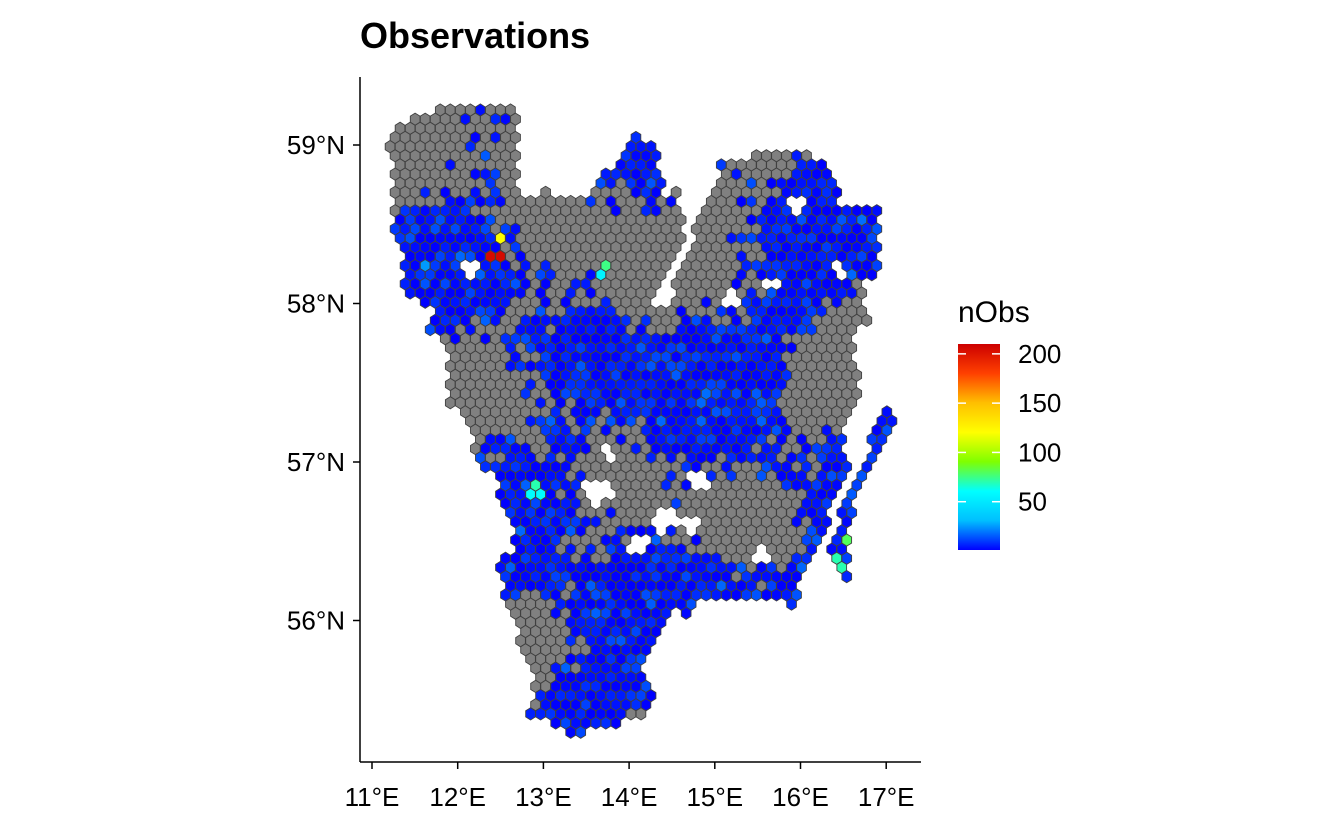 The image size is (1344, 830). I want to click on y-tick-label: 58°N, so click(316, 304).